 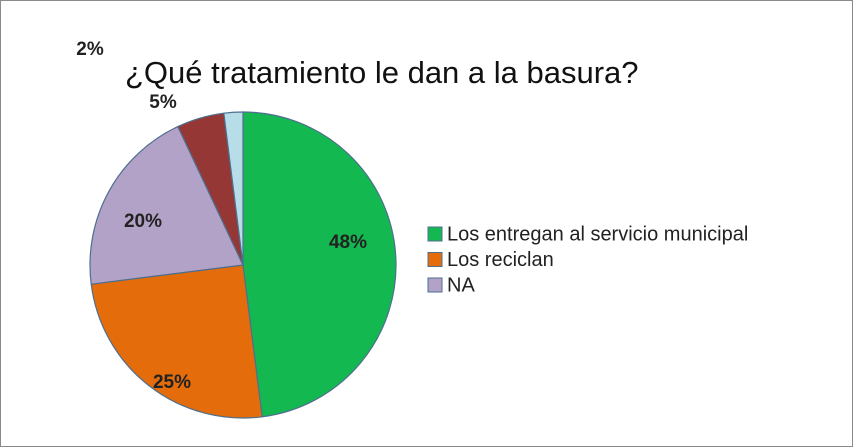 I want to click on data-label: 2%, so click(x=90, y=49).